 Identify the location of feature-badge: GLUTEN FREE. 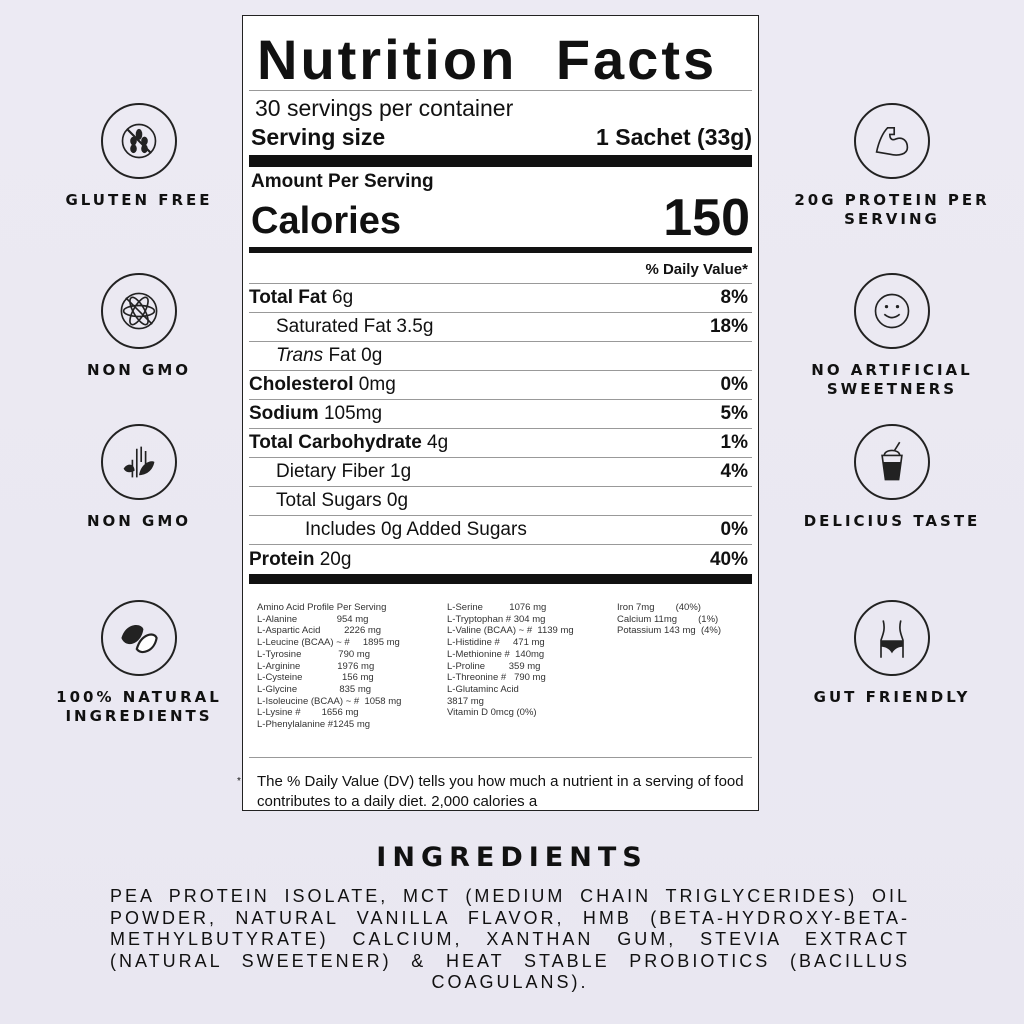
(139, 156).